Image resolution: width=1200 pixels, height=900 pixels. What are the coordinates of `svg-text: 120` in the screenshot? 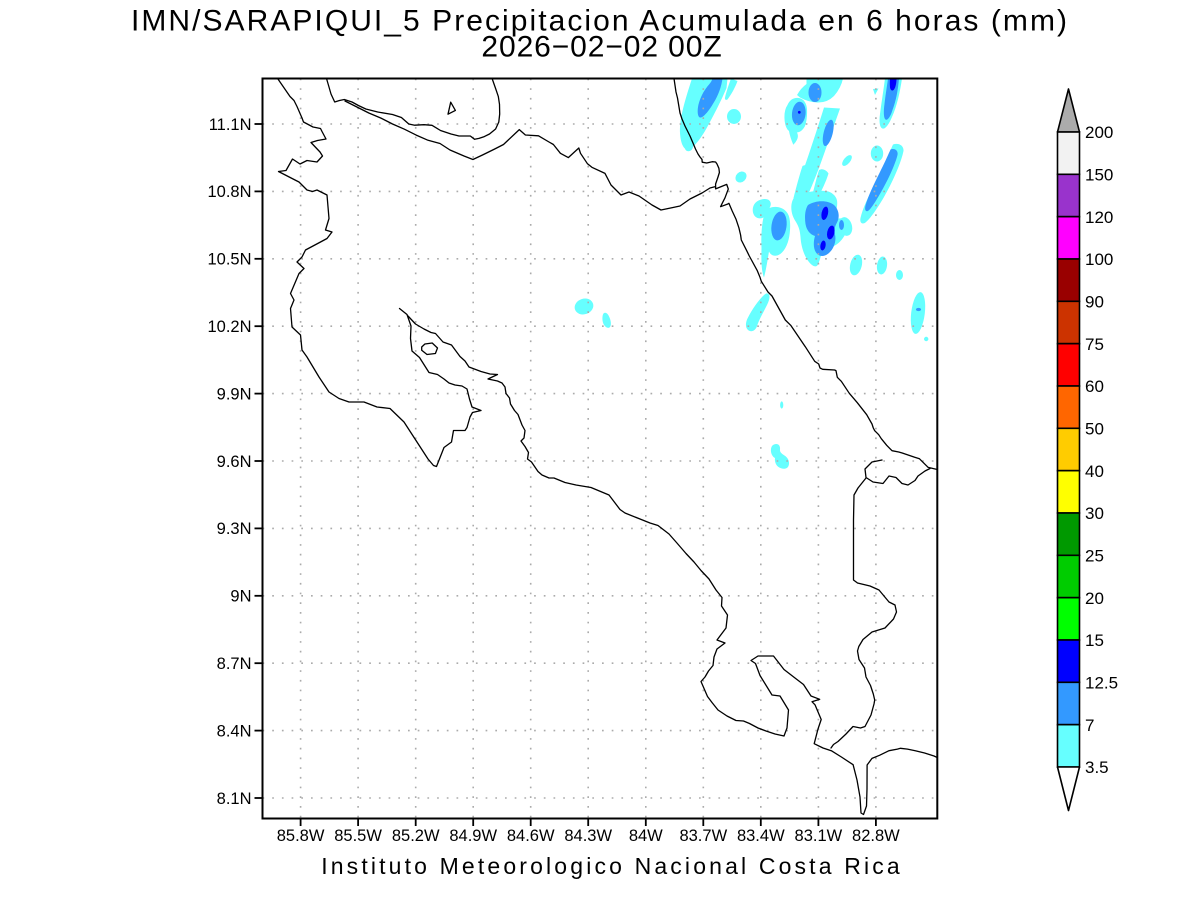 It's located at (1099, 217).